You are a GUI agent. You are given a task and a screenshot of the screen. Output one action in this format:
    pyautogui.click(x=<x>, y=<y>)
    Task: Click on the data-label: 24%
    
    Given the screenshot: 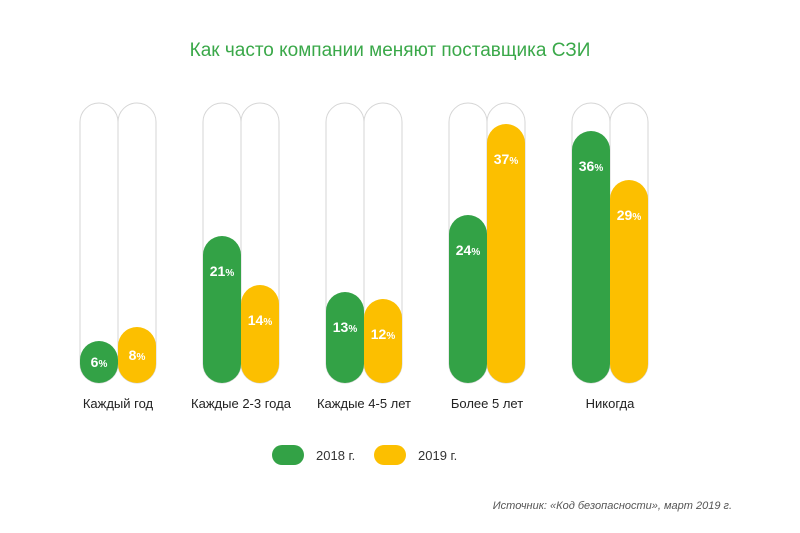 What is the action you would take?
    pyautogui.click(x=468, y=250)
    